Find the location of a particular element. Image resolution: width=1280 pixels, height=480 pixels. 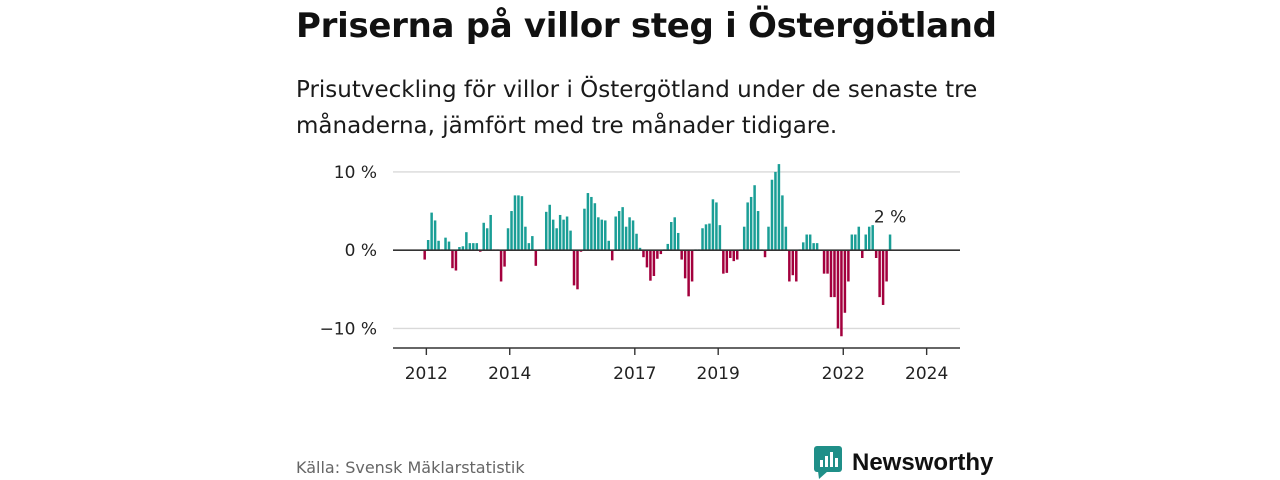

y-tick-label: −10 % is located at coordinates (348, 329).